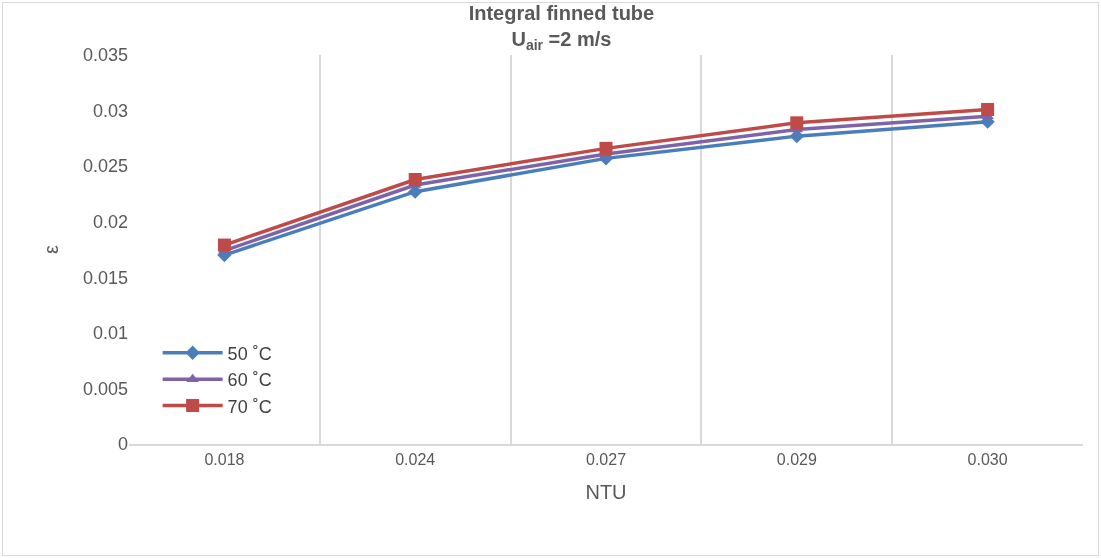 The height and width of the screenshot is (558, 1101). Describe the element at coordinates (105, 388) in the screenshot. I see `y-tick-label: 0.005` at that location.